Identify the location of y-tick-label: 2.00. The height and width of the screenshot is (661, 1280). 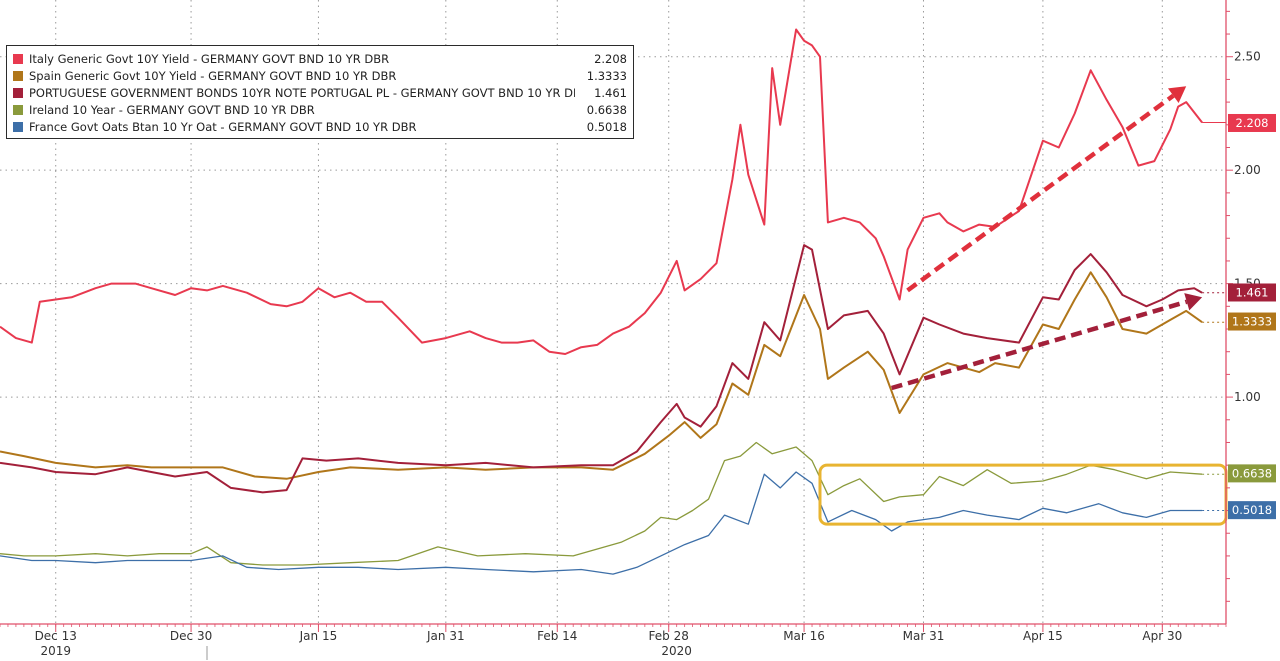
(1247, 170).